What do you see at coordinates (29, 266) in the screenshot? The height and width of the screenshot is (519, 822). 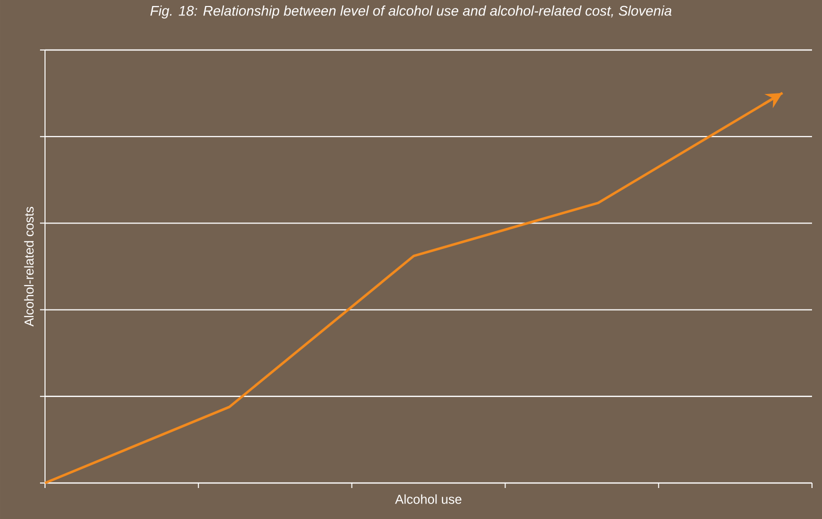 I see `y-axis-title: Alcohol-related costs` at bounding box center [29, 266].